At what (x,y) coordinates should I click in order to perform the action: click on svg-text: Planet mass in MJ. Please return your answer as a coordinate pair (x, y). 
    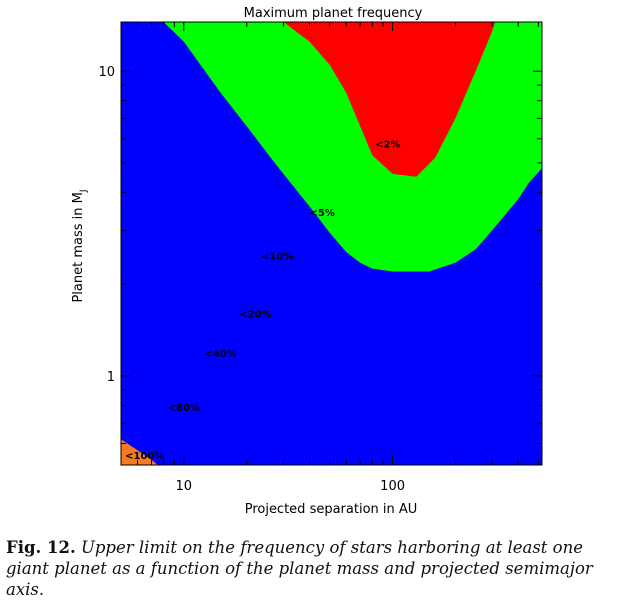
    Looking at the image, I should click on (80, 245).